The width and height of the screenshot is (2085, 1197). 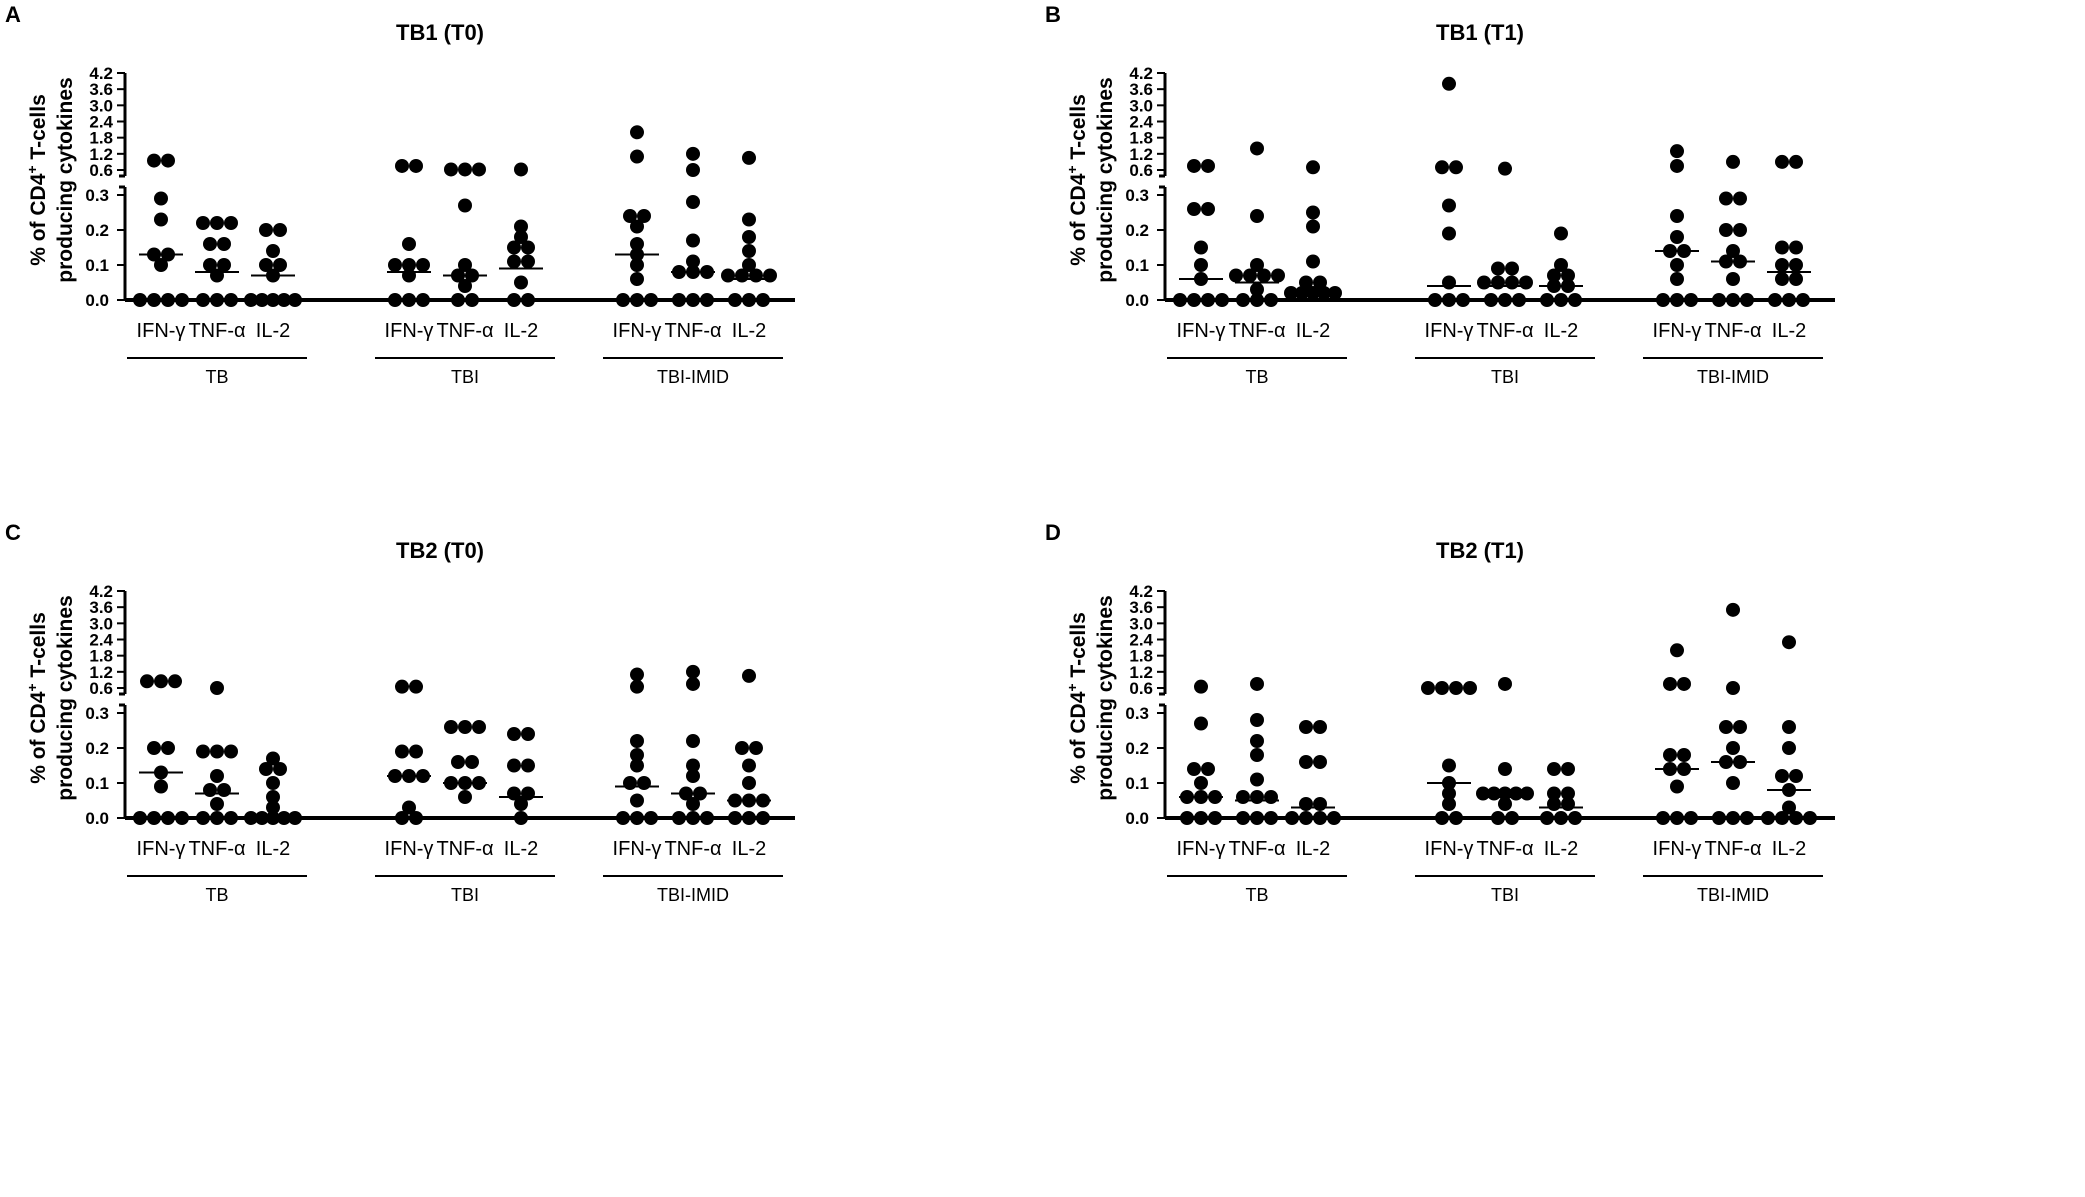 What do you see at coordinates (1077, 180) in the screenshot?
I see `y-axis-label: % of CD4+ T-cells` at bounding box center [1077, 180].